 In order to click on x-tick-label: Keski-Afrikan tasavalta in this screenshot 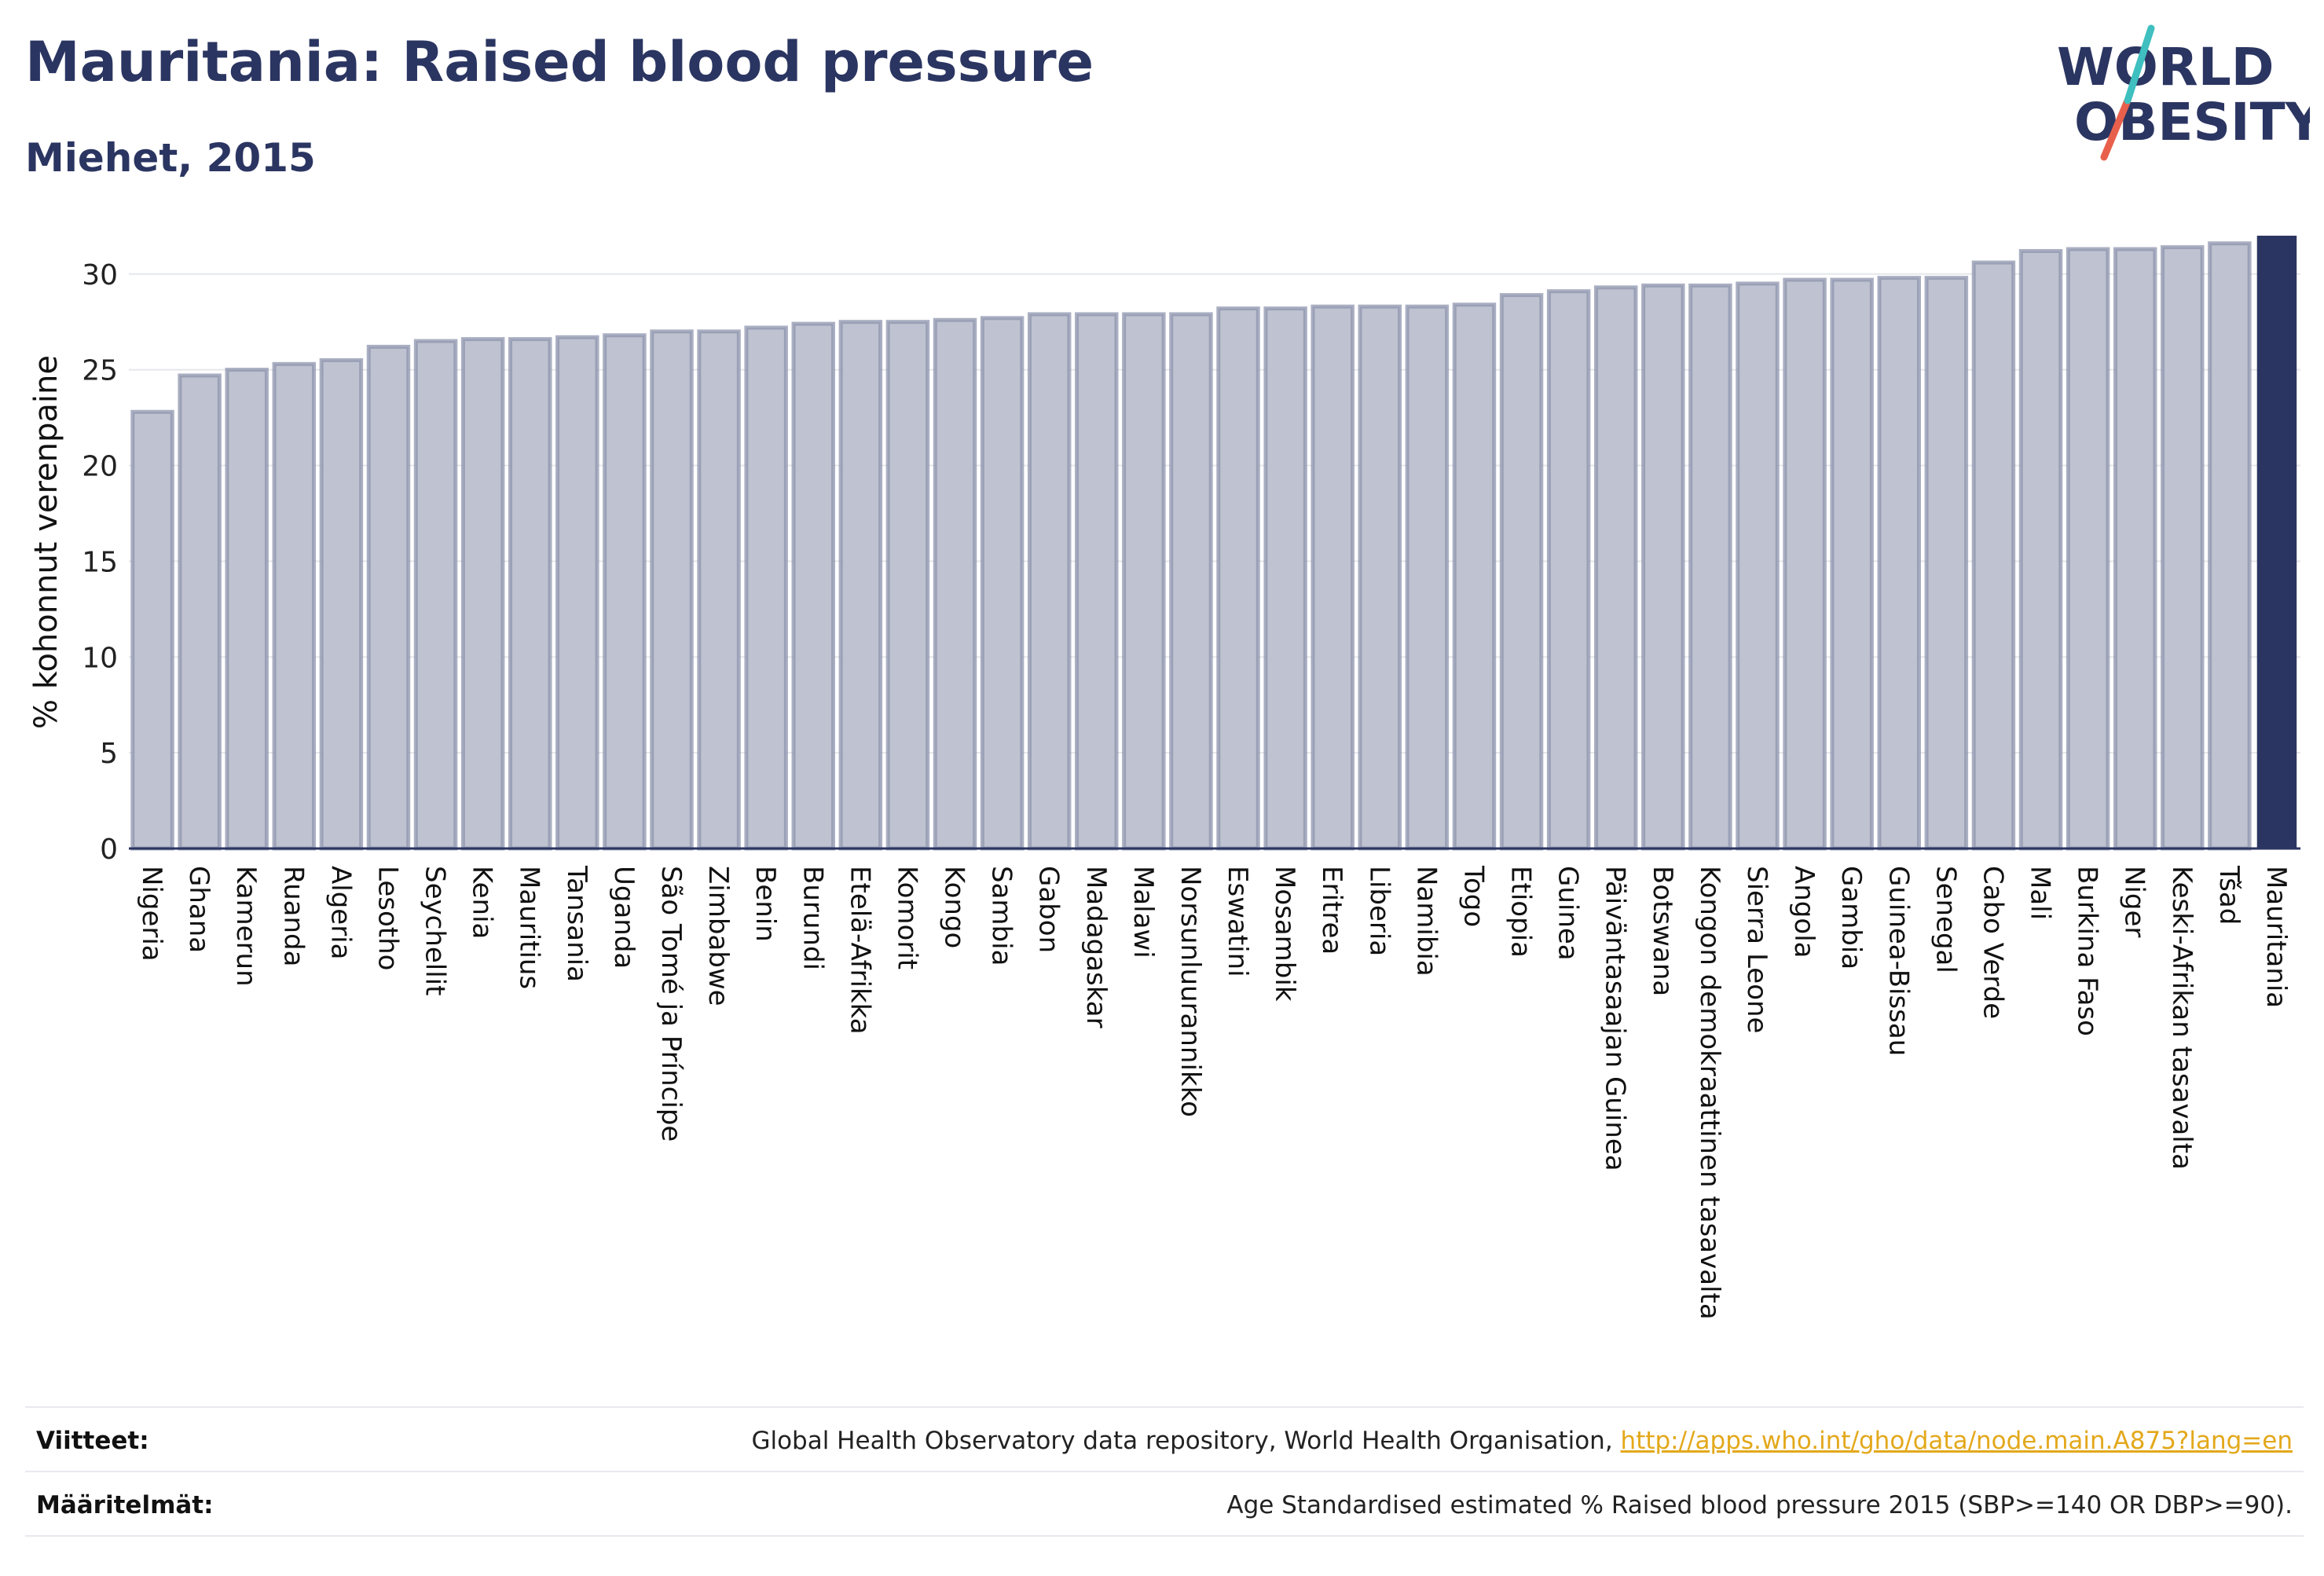, I will do `click(2182, 1018)`.